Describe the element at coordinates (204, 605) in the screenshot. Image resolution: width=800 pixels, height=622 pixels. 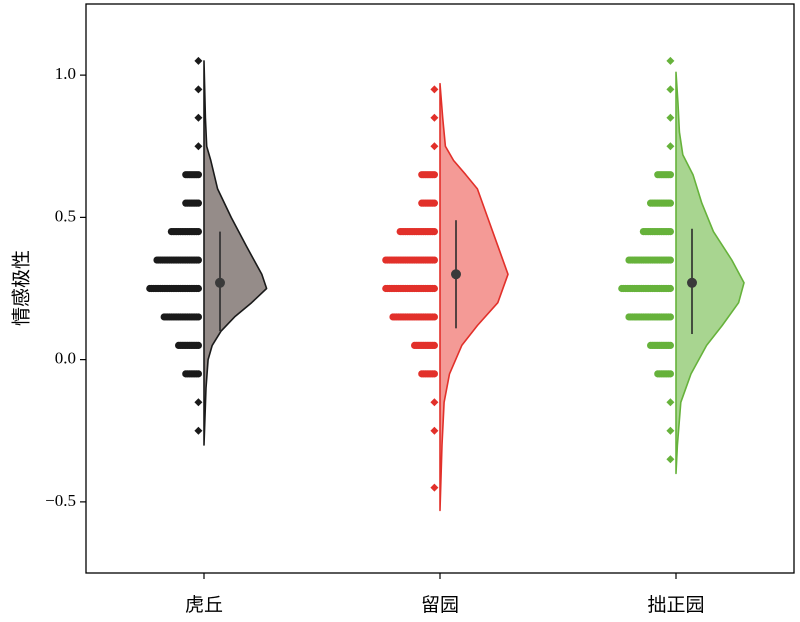
I see `x-tick-label: 虎丘` at that location.